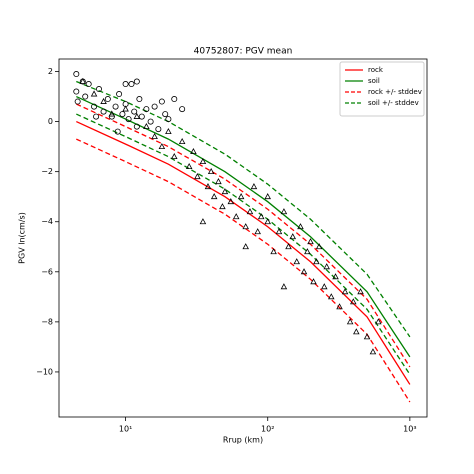  What do you see at coordinates (374, 81) in the screenshot?
I see `legend-label: soil` at bounding box center [374, 81].